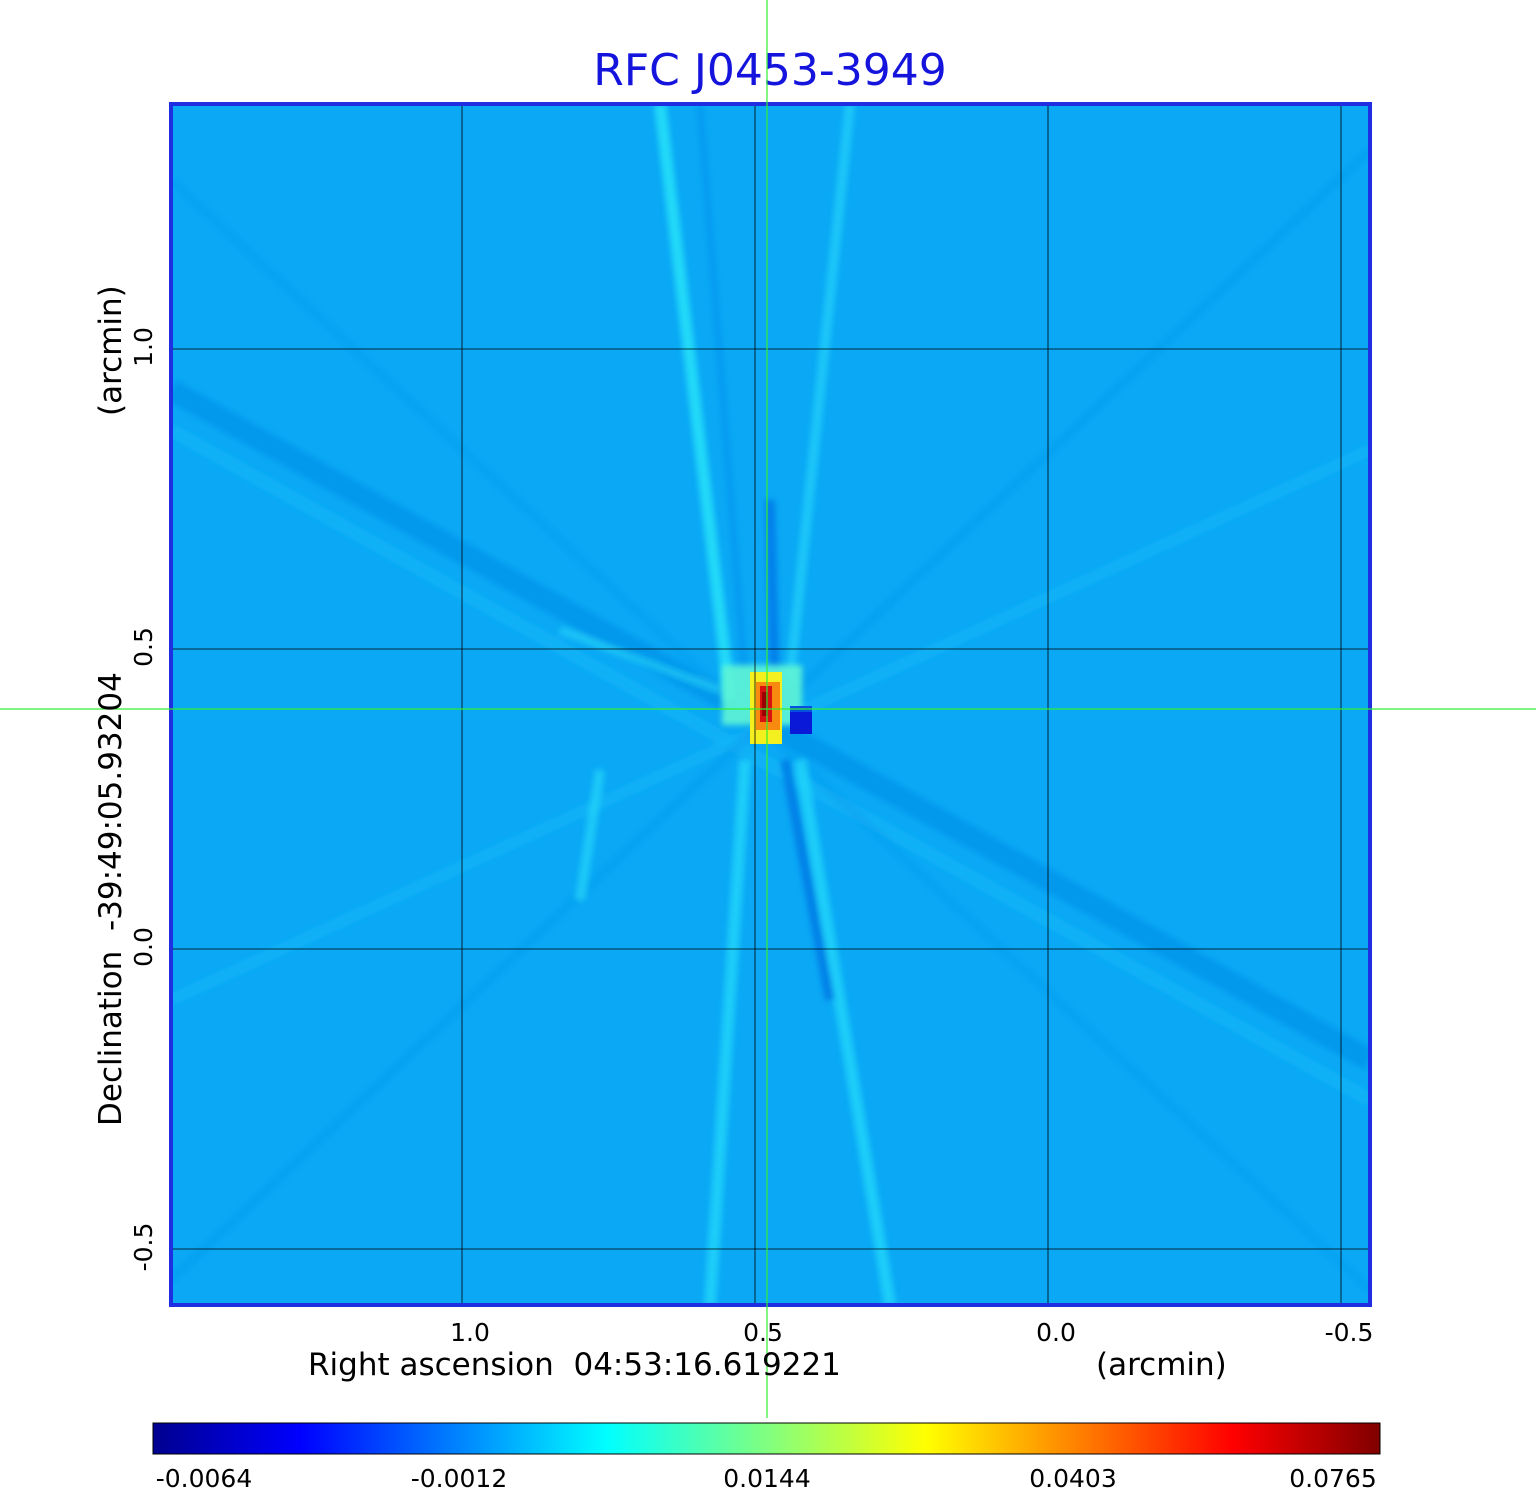 The width and height of the screenshot is (1536, 1511). Describe the element at coordinates (143, 947) in the screenshot. I see `y-tick-label: 0.0` at that location.